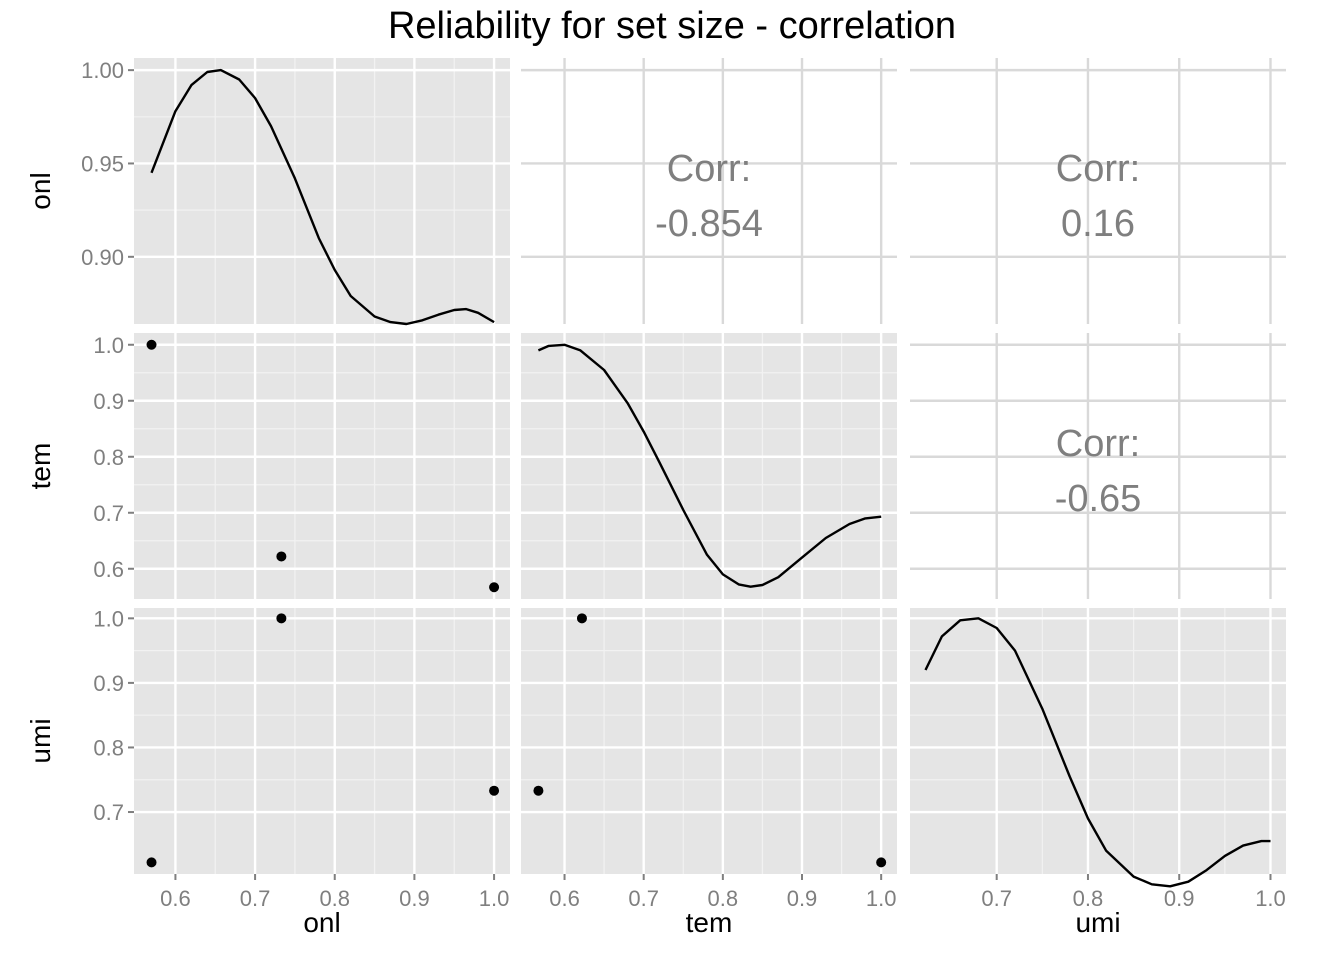 This screenshot has width=1344, height=965. What do you see at coordinates (1098, 466) in the screenshot?
I see `panel-bg-tem-umi` at bounding box center [1098, 466].